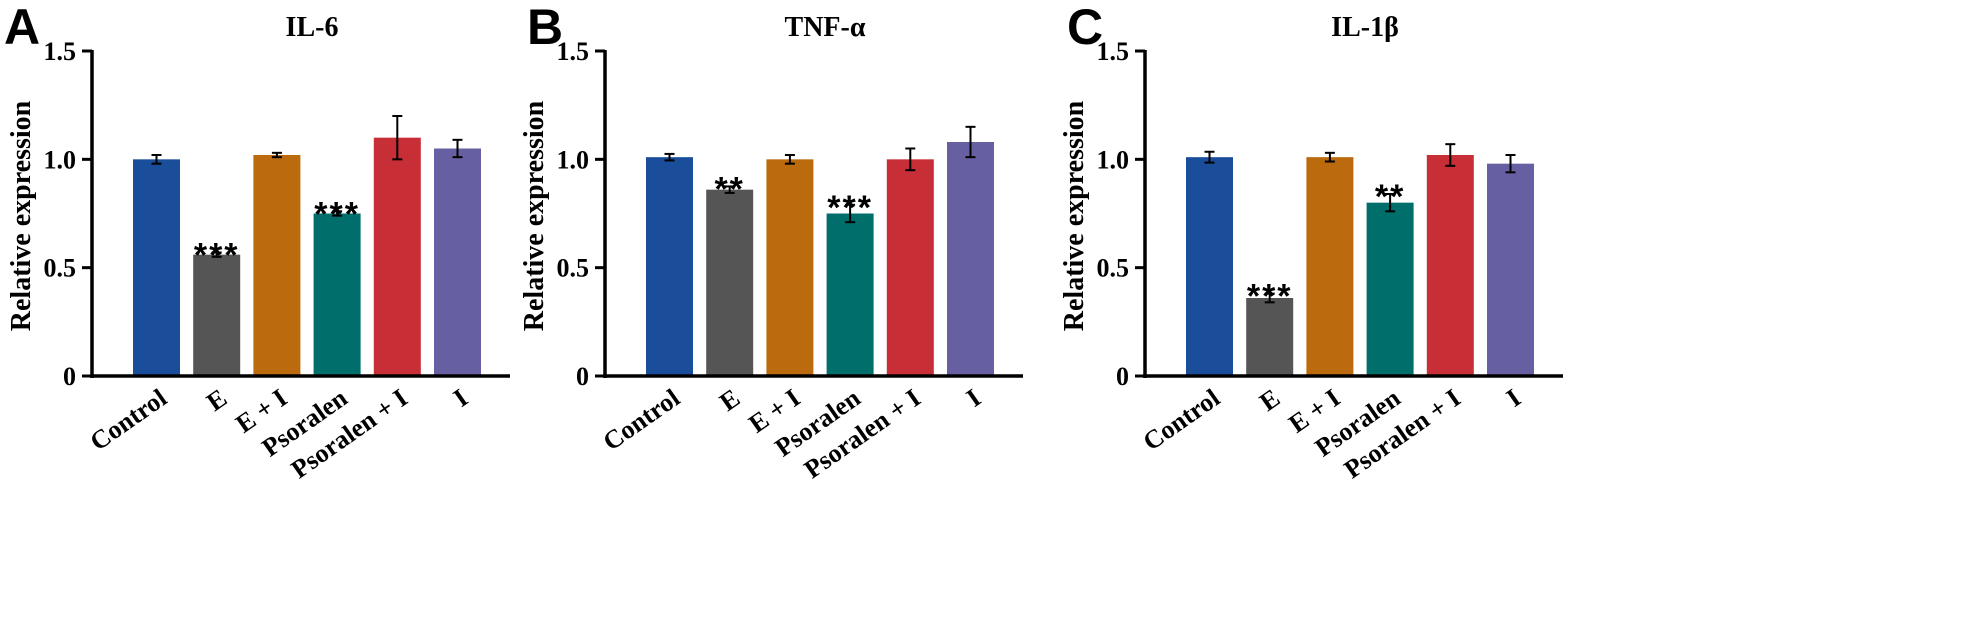 Image resolution: width=1965 pixels, height=624 pixels. What do you see at coordinates (545, 27) in the screenshot?
I see `panel-letter: B` at bounding box center [545, 27].